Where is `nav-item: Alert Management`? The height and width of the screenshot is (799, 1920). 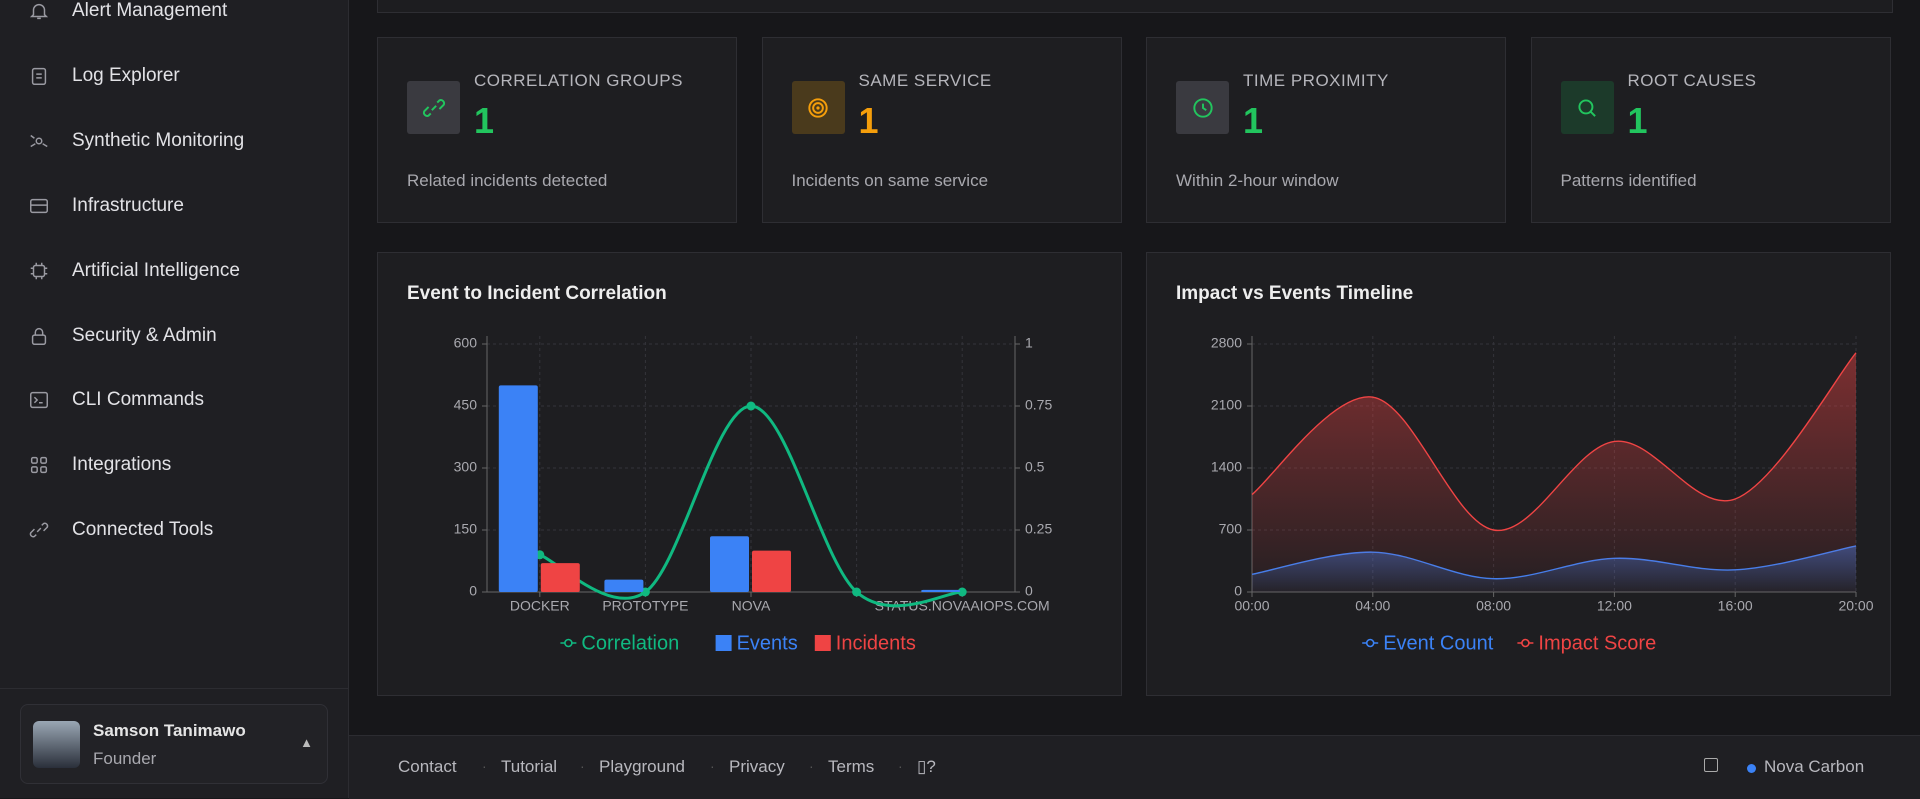
nav-item: Alert Management is located at coordinates (113, 13).